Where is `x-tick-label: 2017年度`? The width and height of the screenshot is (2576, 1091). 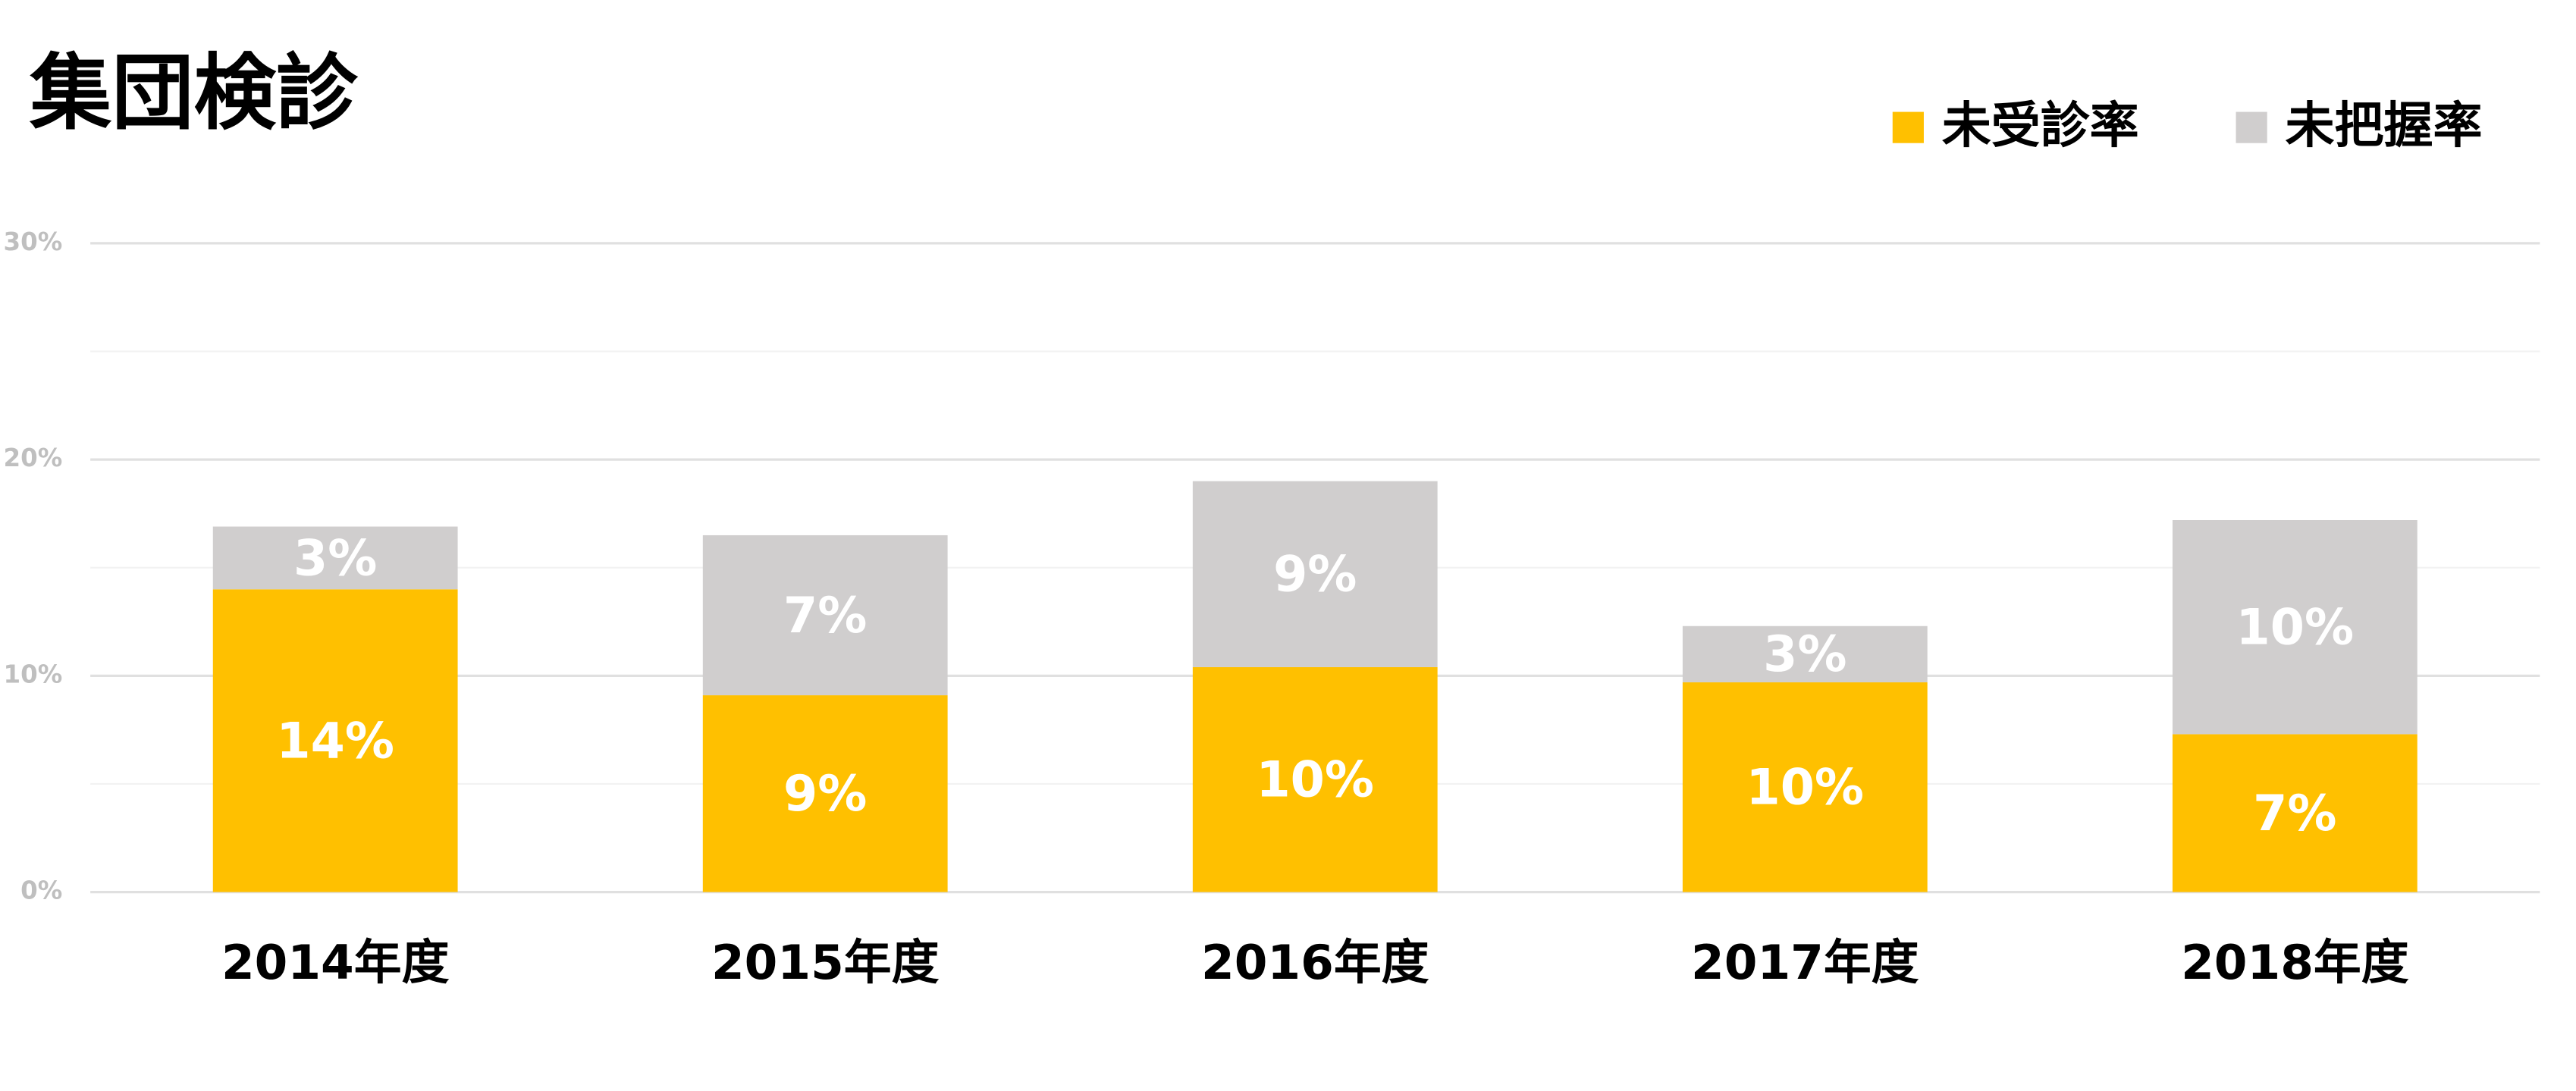
x-tick-label: 2017年度 is located at coordinates (1805, 963).